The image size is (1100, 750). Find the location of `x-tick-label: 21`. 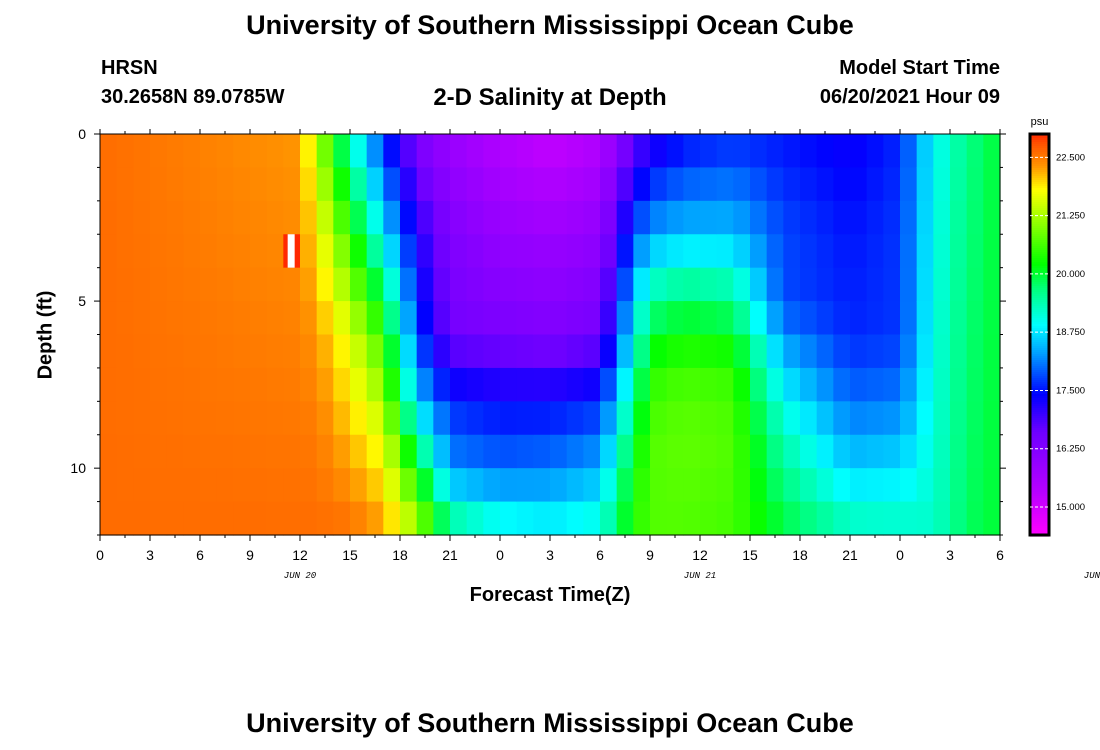

x-tick-label: 21 is located at coordinates (850, 555).